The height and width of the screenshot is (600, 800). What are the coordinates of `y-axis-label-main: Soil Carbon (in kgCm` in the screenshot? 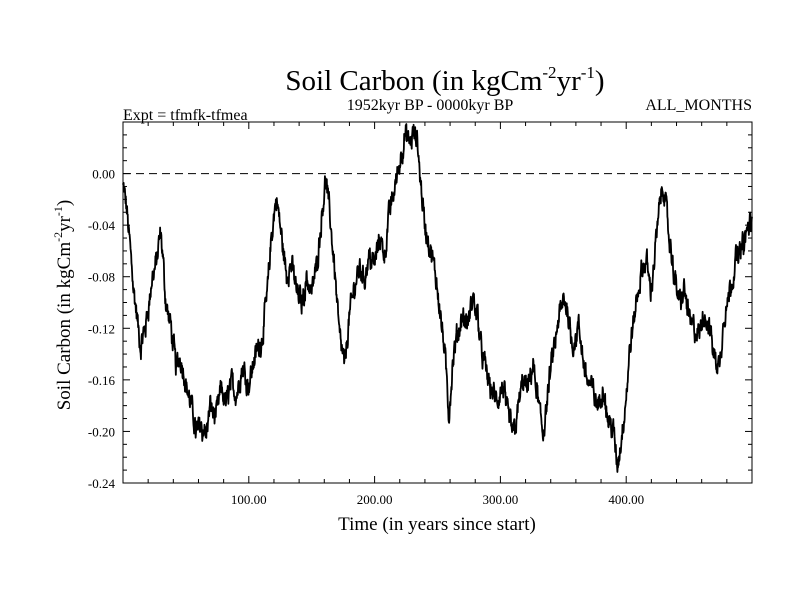 It's located at (64, 326).